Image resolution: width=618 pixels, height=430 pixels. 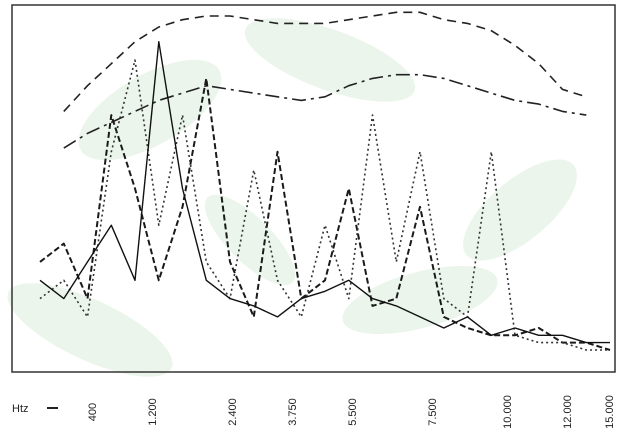 I want to click on x-tick-label: 10.000, so click(x=508, y=412).